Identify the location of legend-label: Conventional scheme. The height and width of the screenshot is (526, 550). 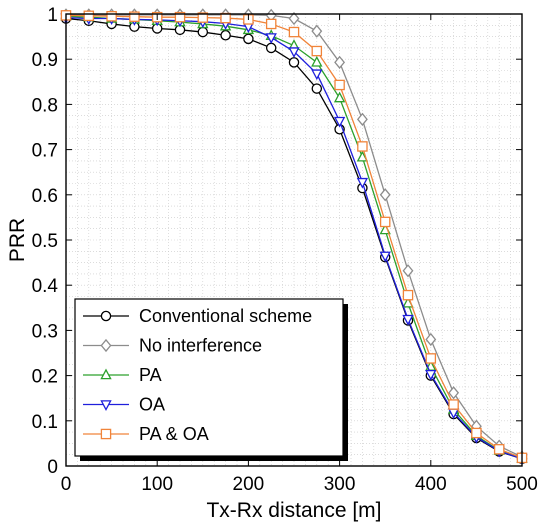
(225, 316).